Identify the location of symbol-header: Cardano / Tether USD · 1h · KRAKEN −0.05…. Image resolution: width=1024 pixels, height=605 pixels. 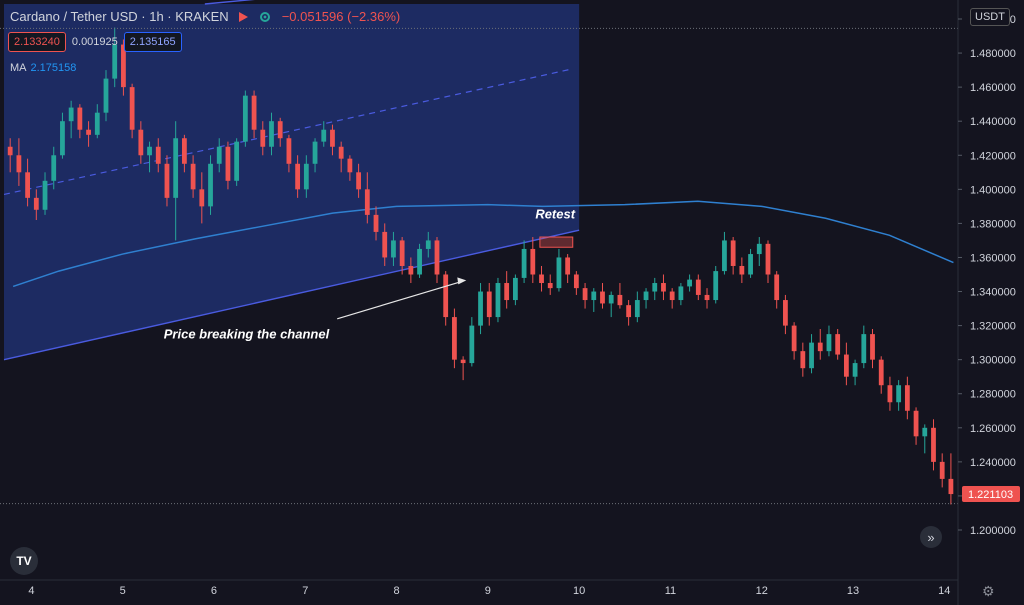
(205, 16).